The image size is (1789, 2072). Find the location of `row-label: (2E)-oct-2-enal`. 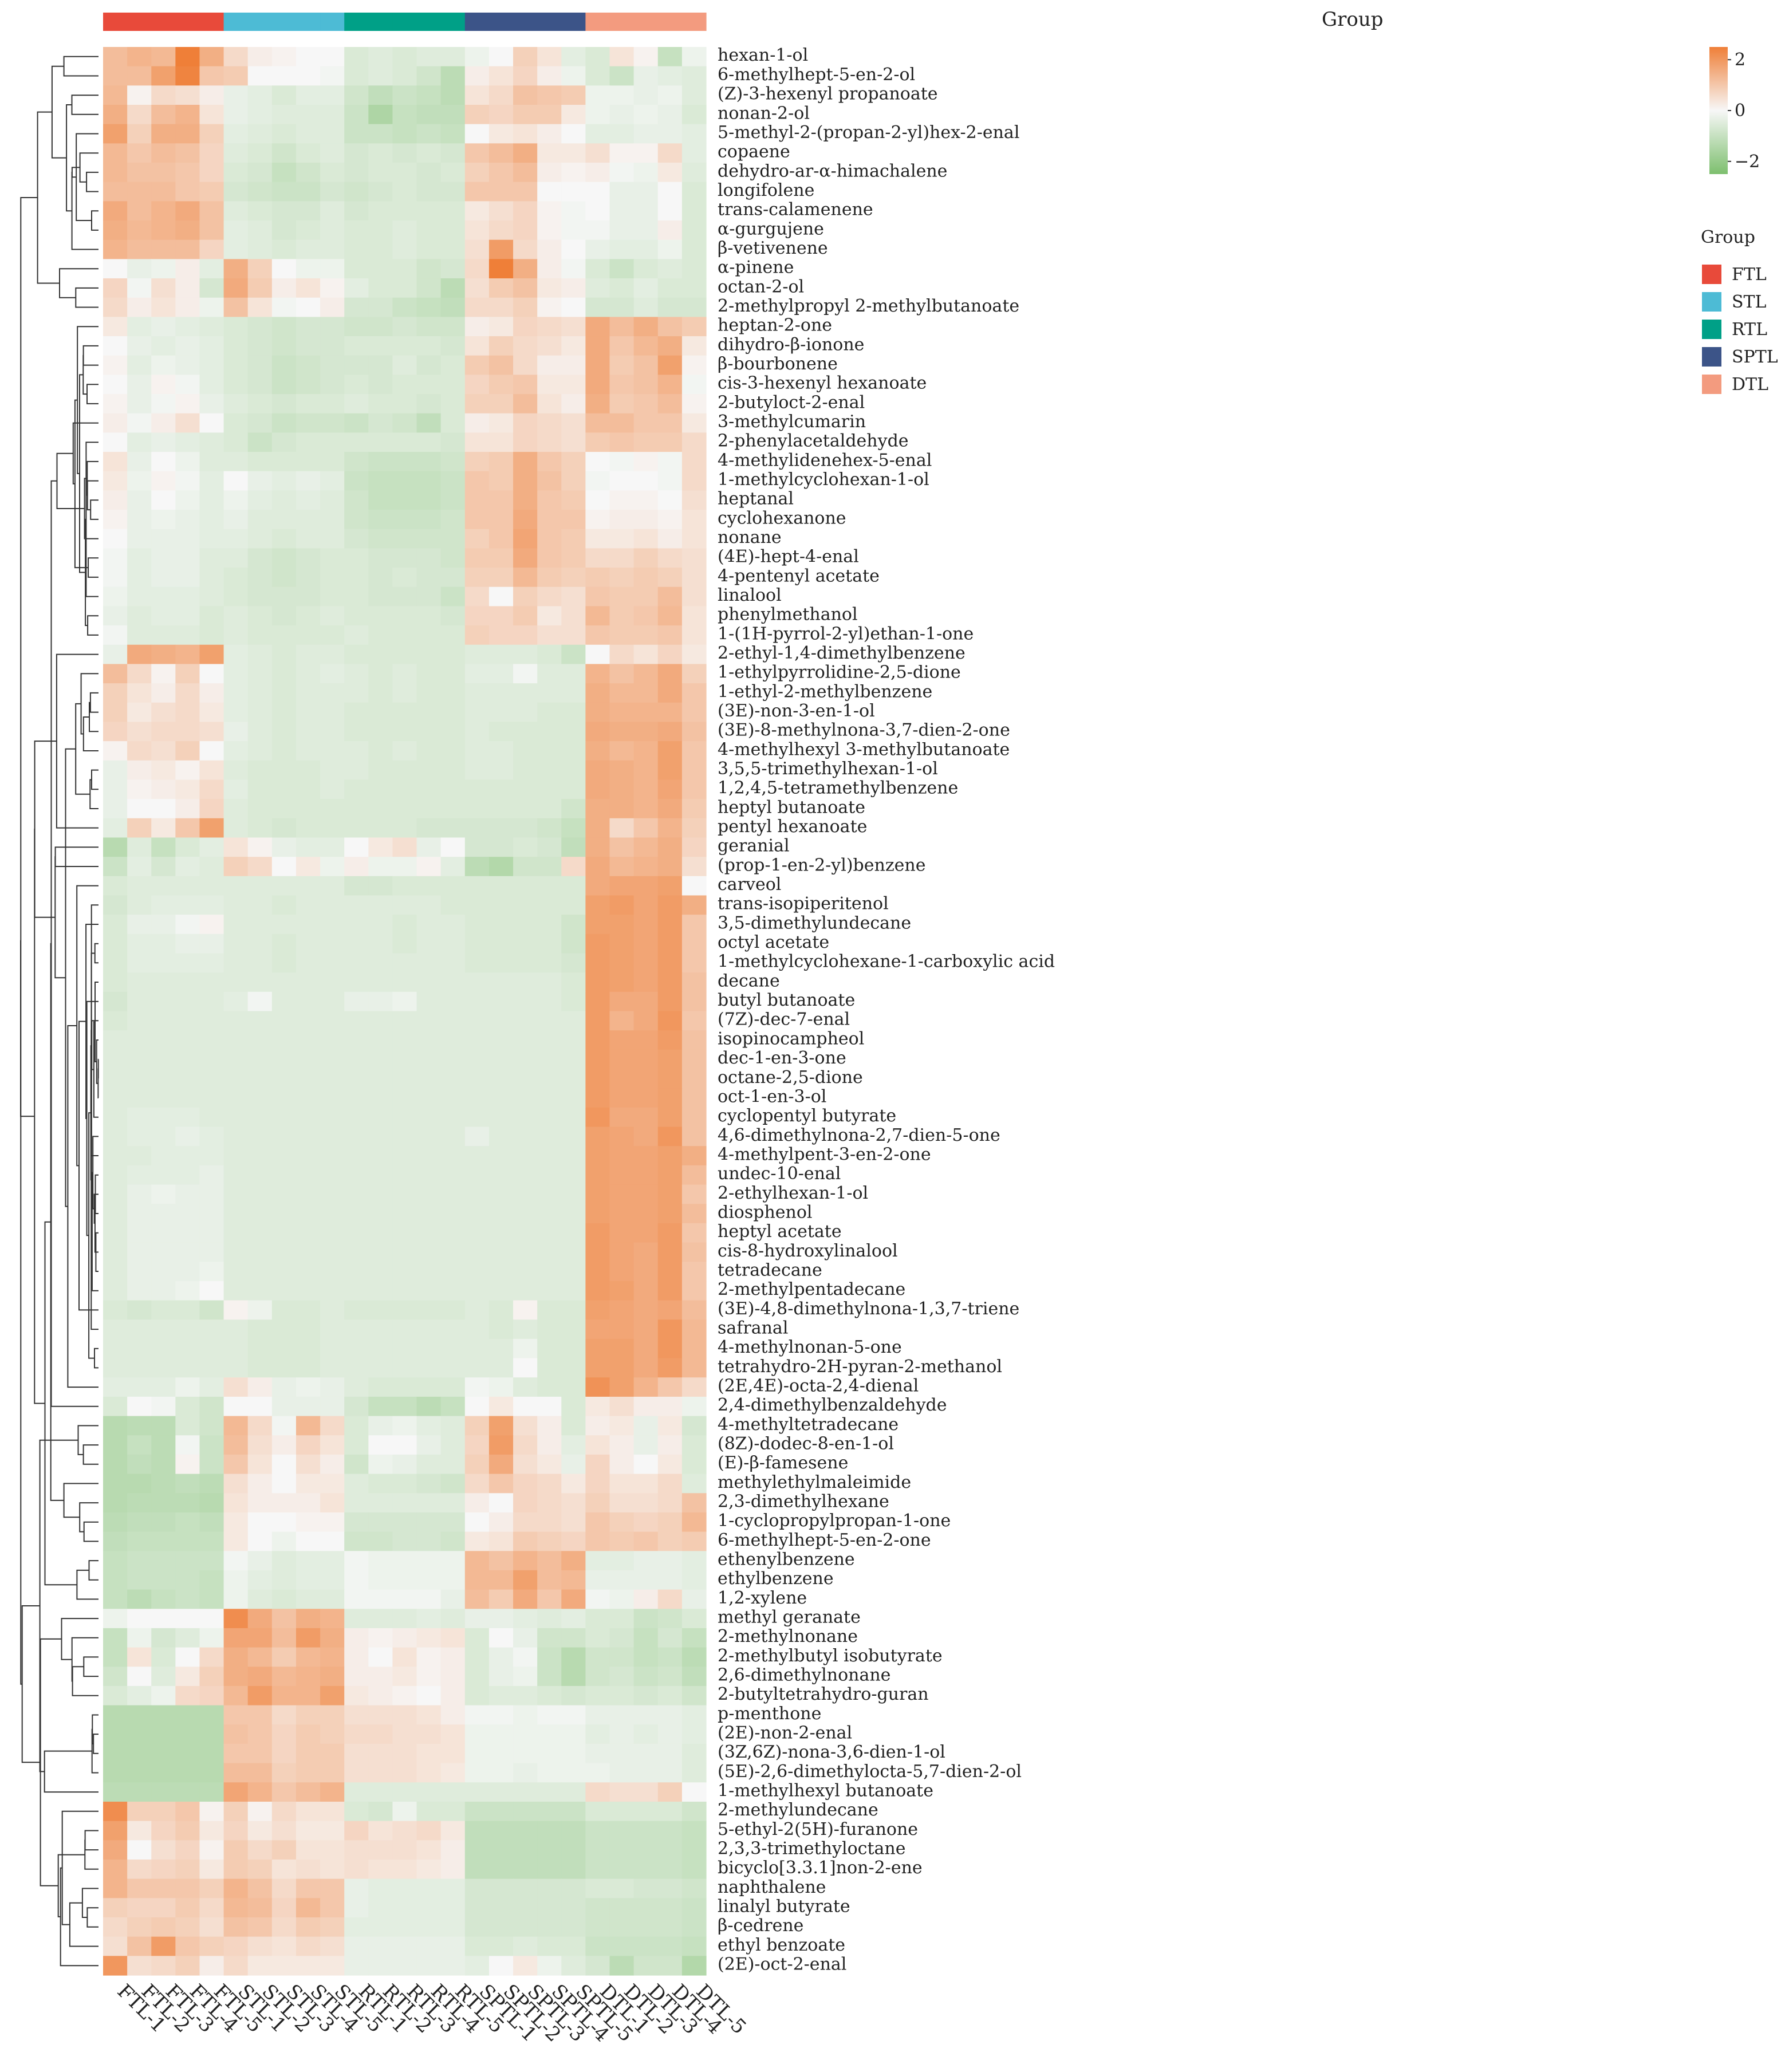

row-label: (2E)-oct-2-enal is located at coordinates (782, 1965).